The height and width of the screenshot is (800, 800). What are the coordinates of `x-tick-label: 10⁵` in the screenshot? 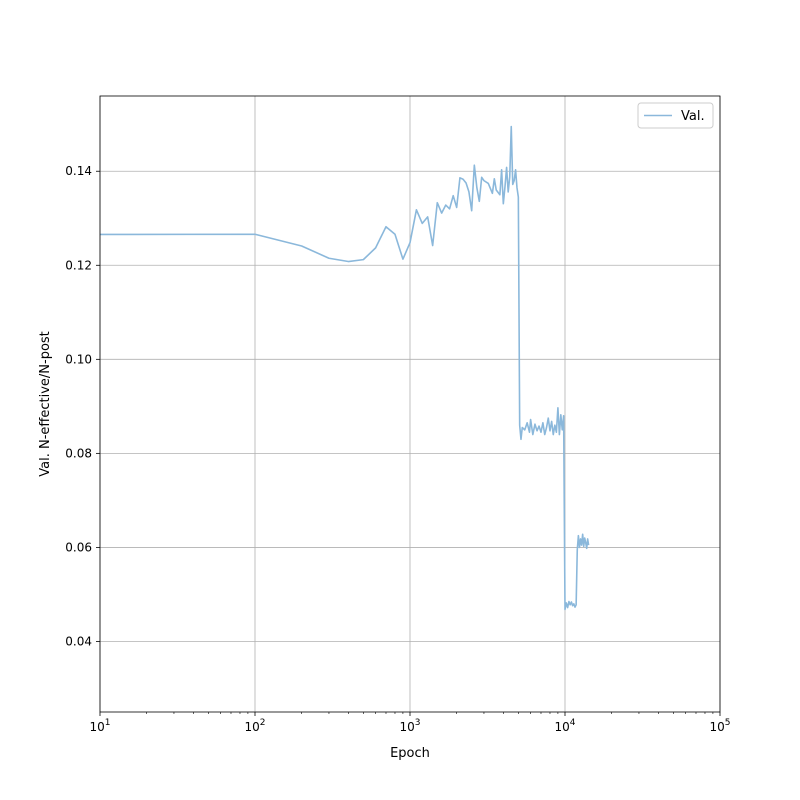 It's located at (719, 726).